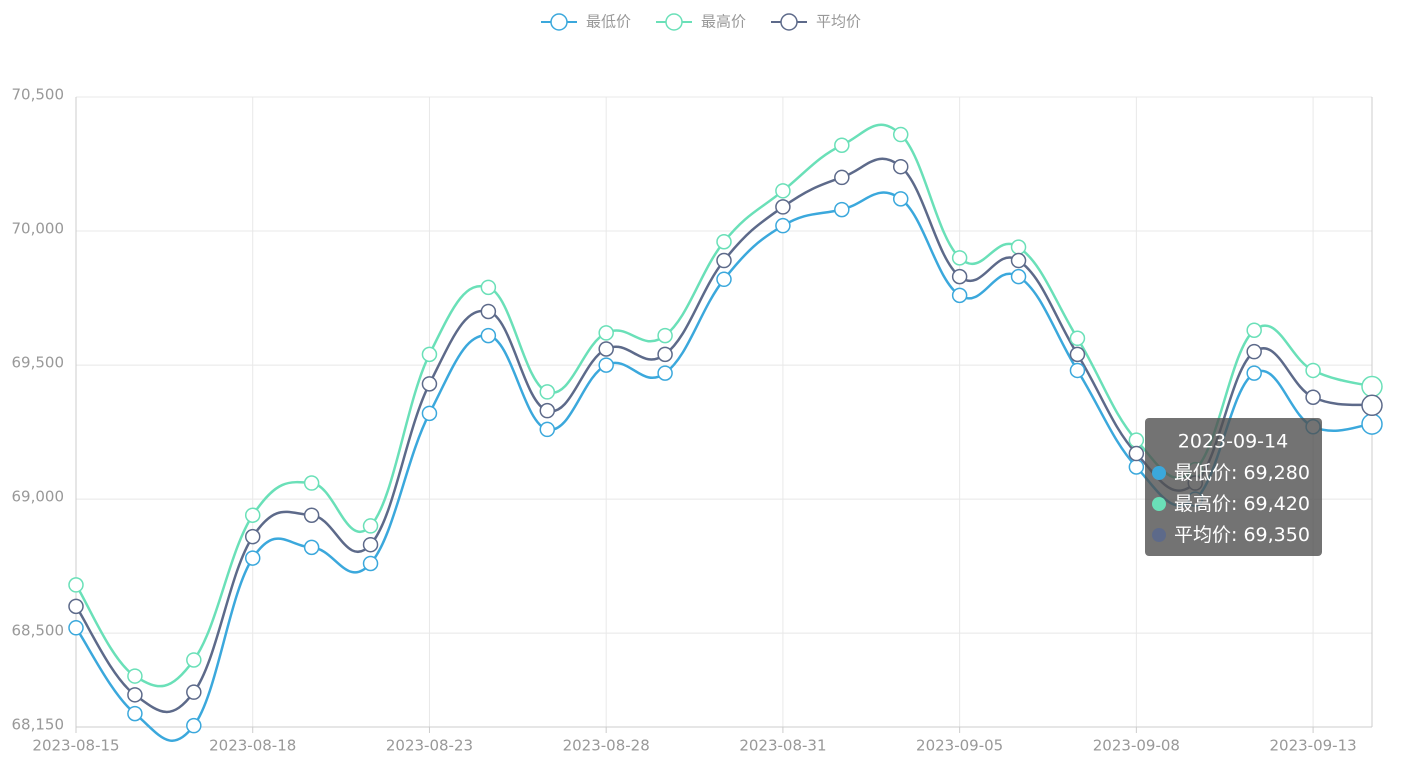 The height and width of the screenshot is (762, 1416). Describe the element at coordinates (38, 631) in the screenshot. I see `y-tick-label: 68,500` at that location.